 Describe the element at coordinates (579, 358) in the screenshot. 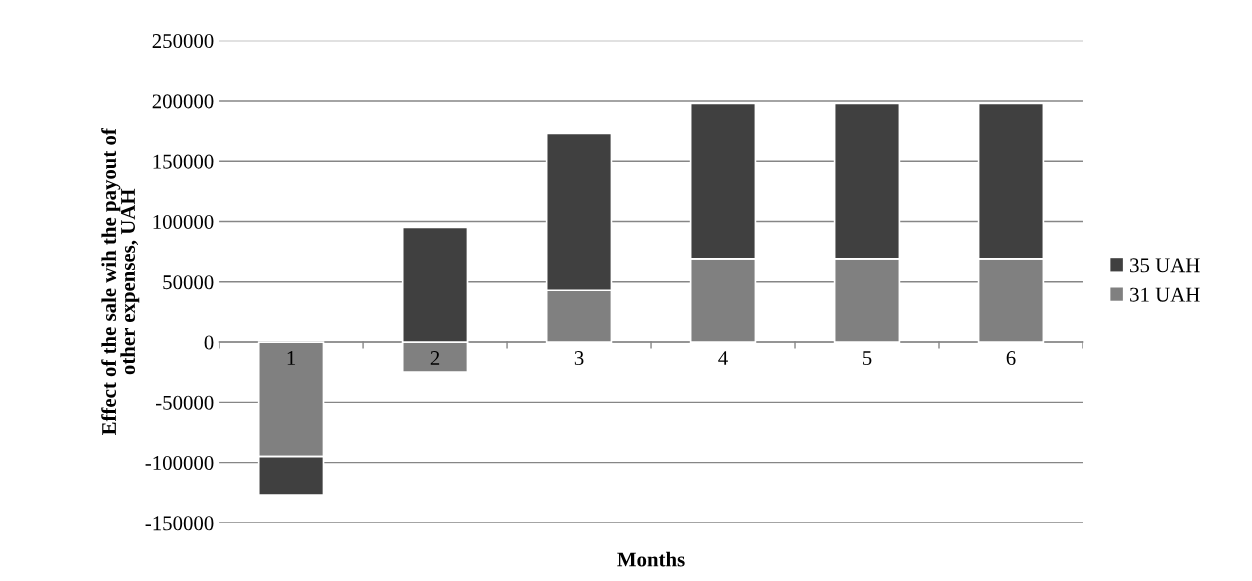

I see `x-tick-label: 3` at that location.